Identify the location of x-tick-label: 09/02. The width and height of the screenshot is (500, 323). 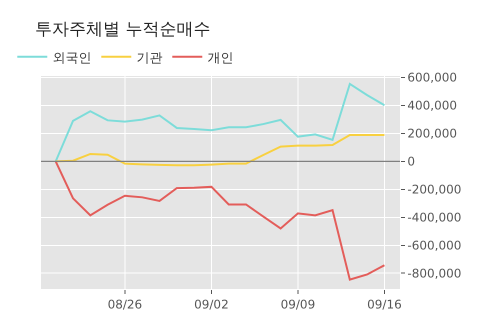
(211, 304).